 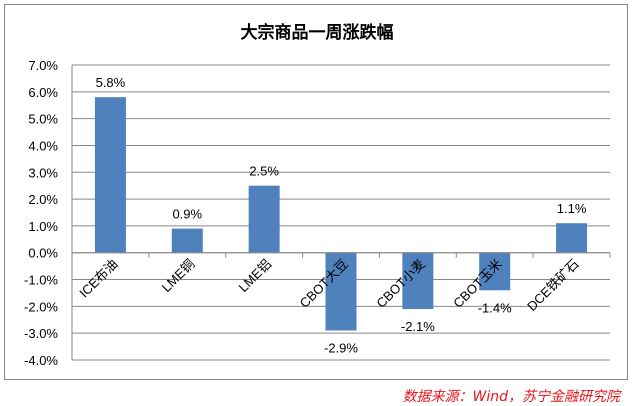 I want to click on data-label: 0.9%, so click(x=187, y=214).